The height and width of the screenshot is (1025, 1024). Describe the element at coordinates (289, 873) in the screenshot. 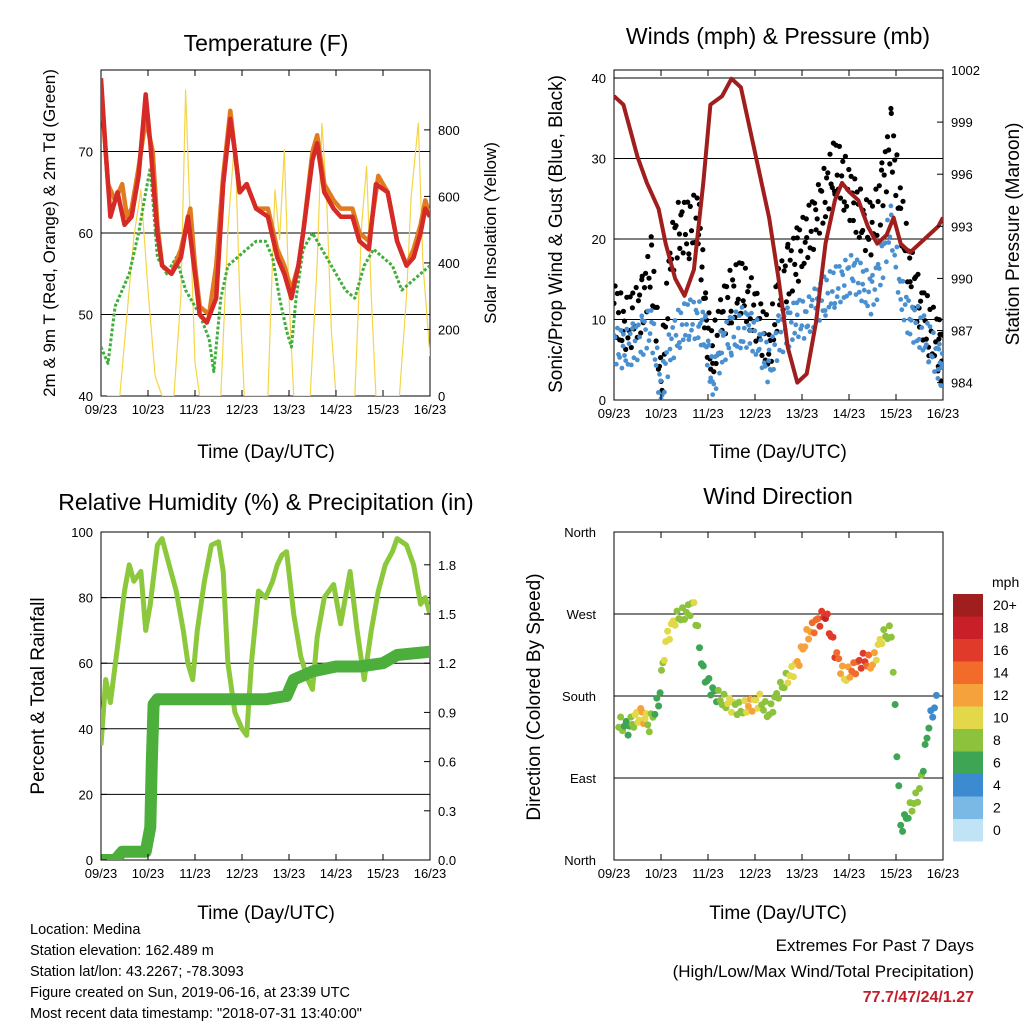

I see `x-tick-label: 13/23` at that location.